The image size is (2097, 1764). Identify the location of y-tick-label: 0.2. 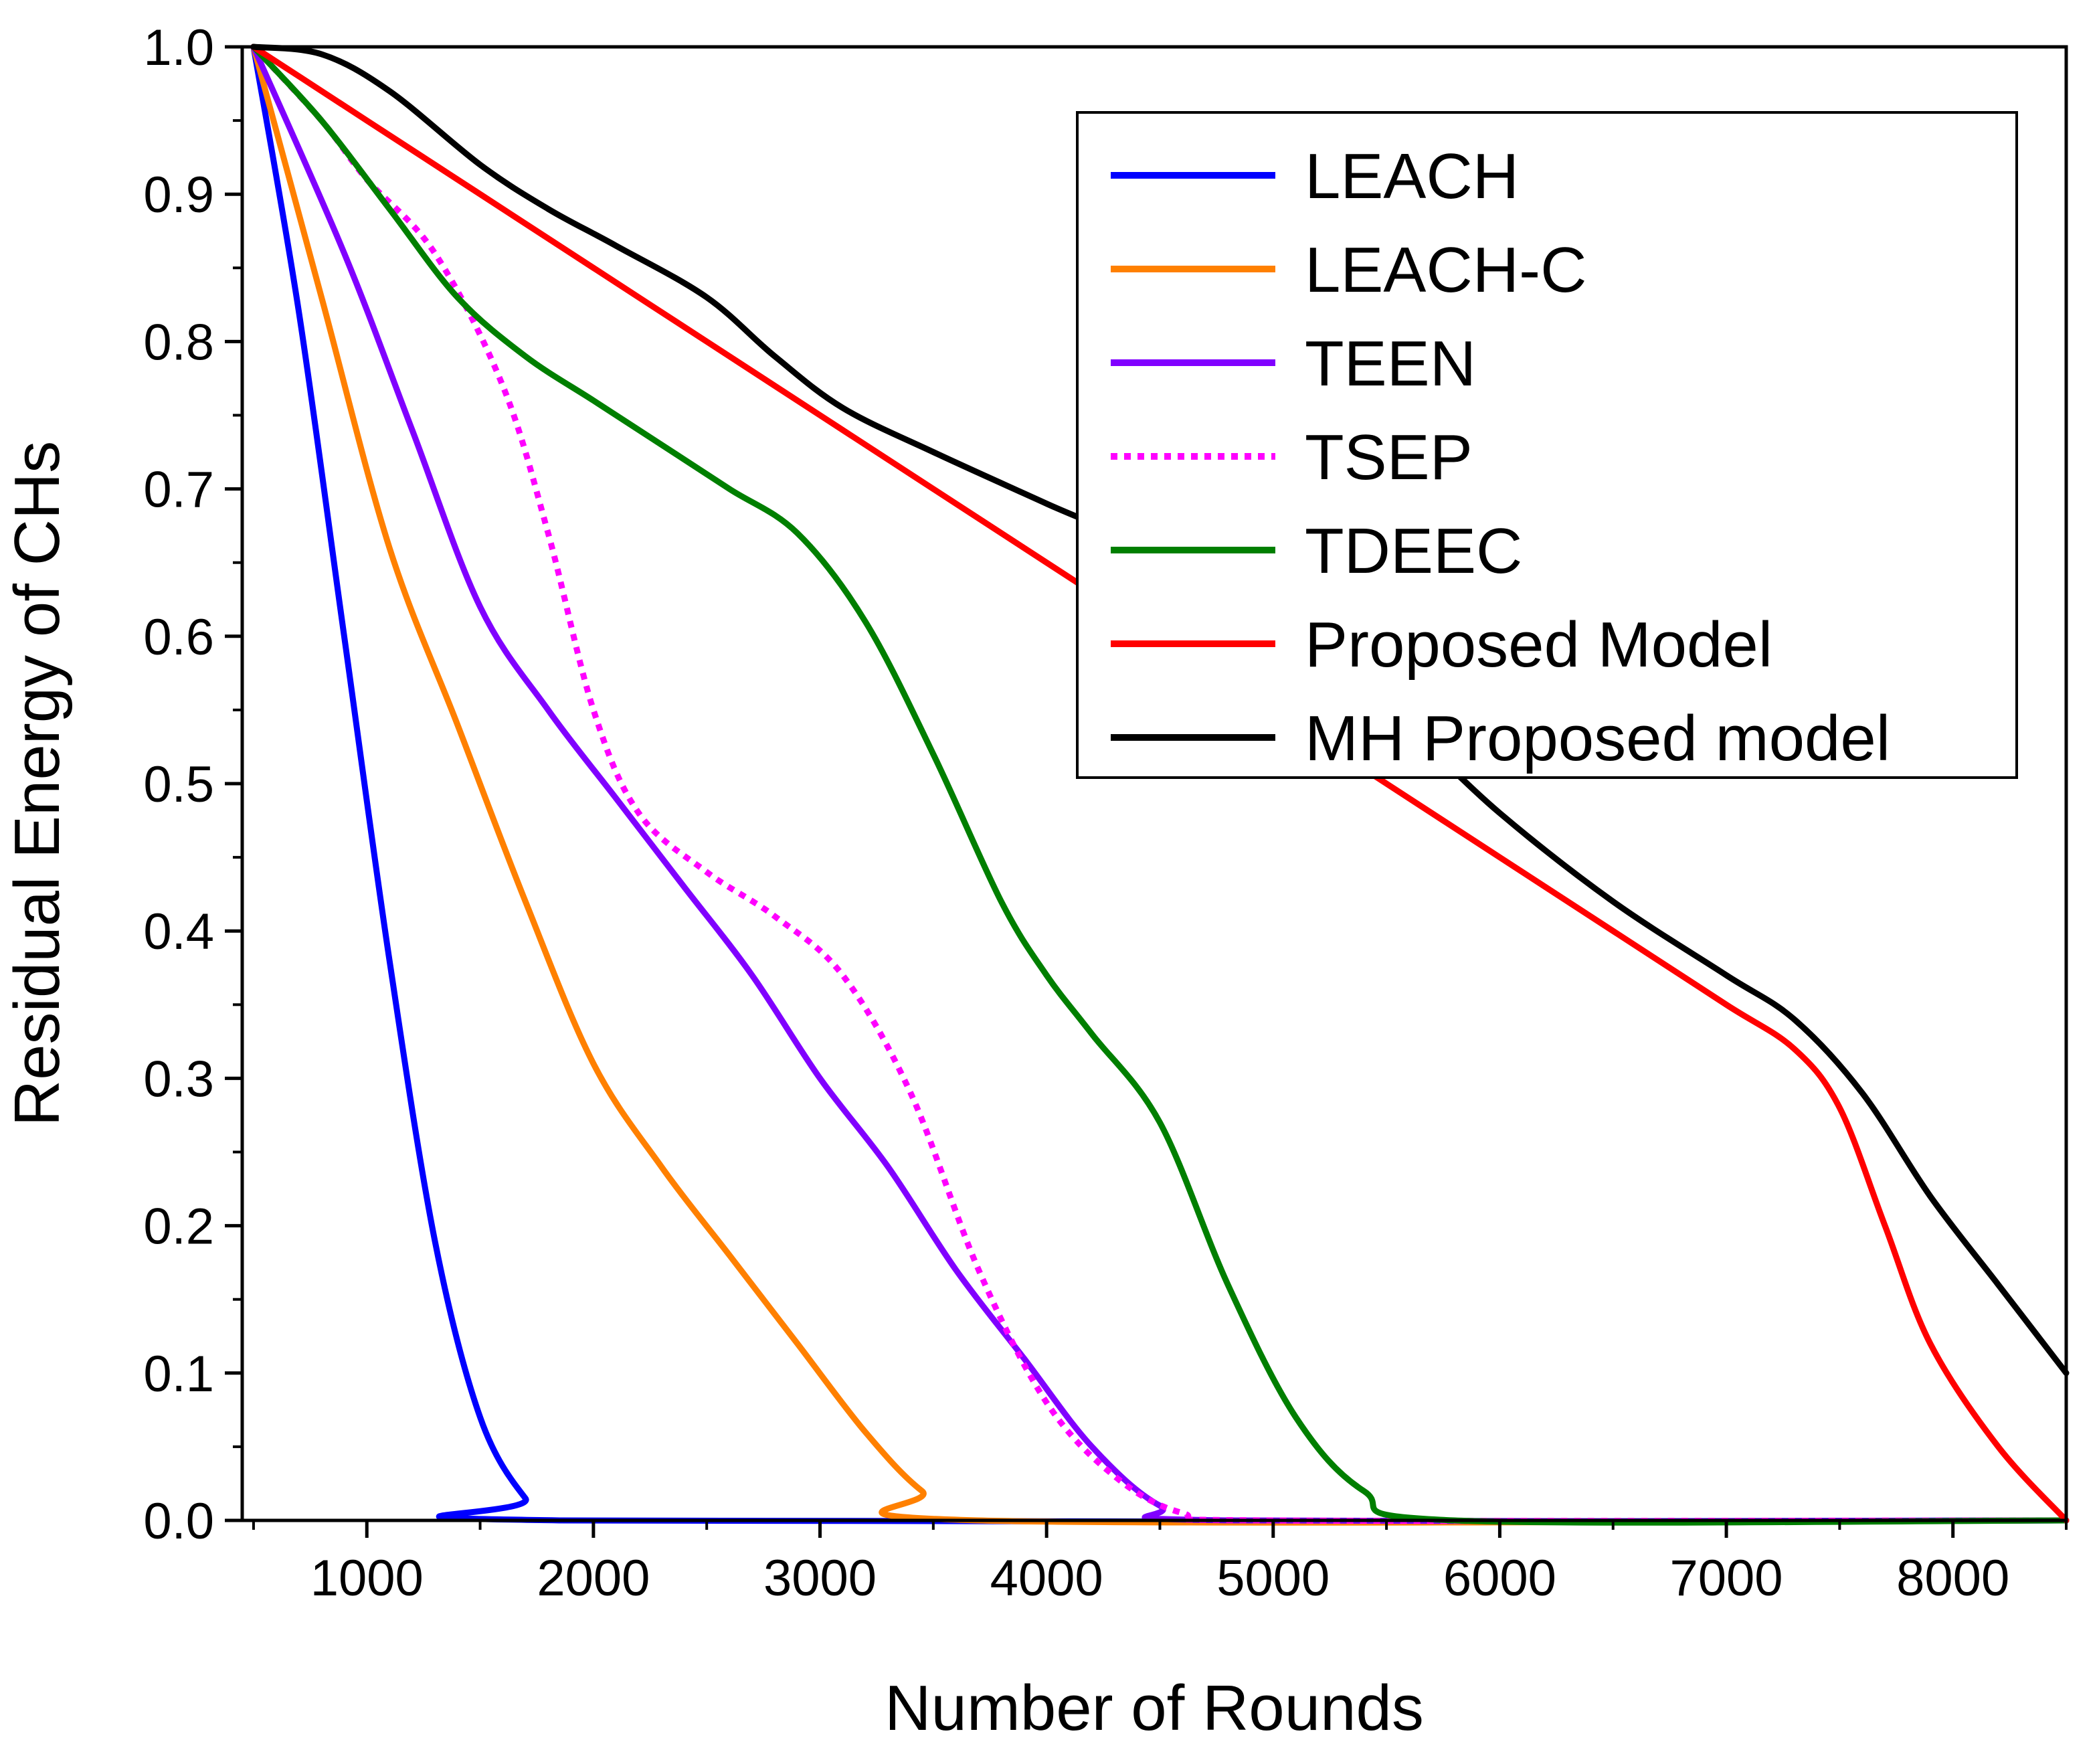
(178, 1227).